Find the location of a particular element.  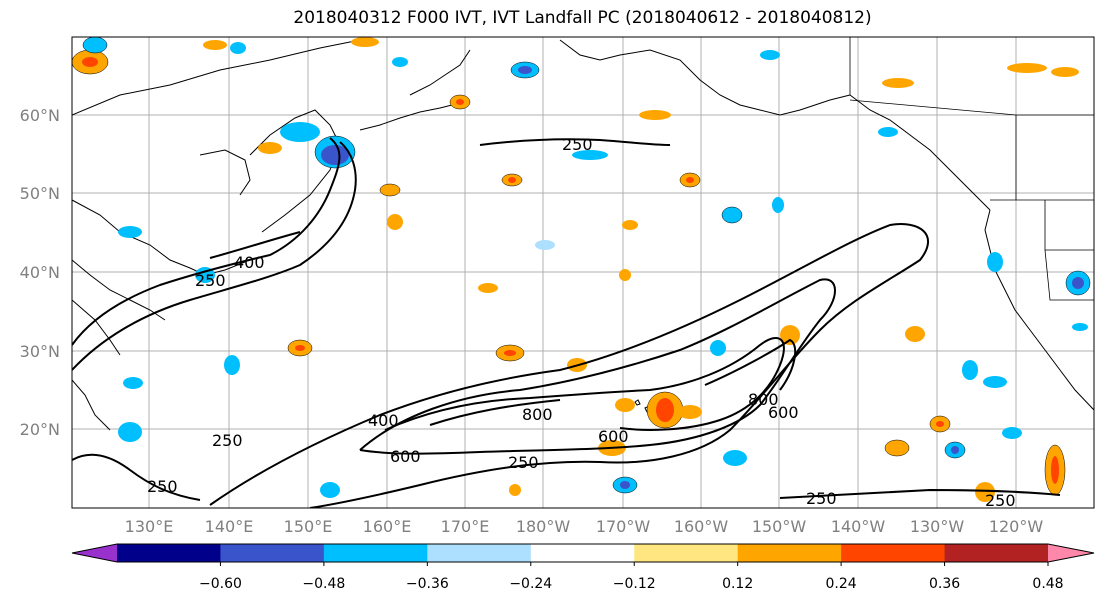

lon-label: 120°W is located at coordinates (1016, 526).